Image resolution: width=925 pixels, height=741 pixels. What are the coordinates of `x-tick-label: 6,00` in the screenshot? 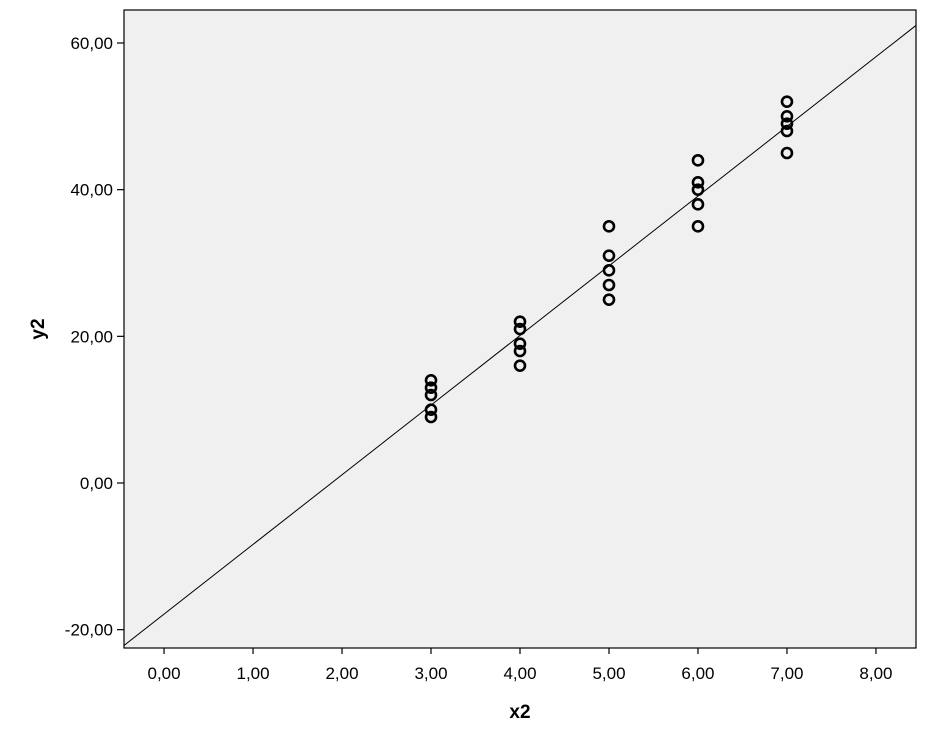 It's located at (697, 673).